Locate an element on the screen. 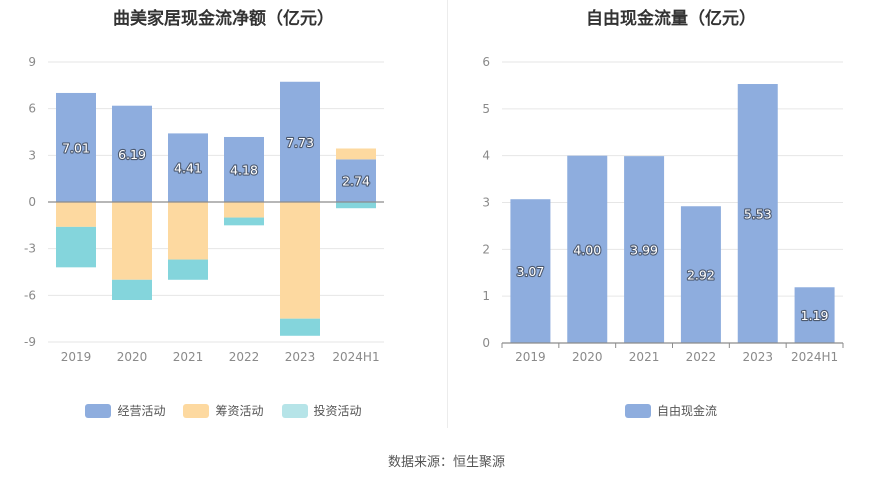 The width and height of the screenshot is (893, 481). cashflow-net-legend: 经营活动 筹资活动 投资活动 is located at coordinates (223, 410).